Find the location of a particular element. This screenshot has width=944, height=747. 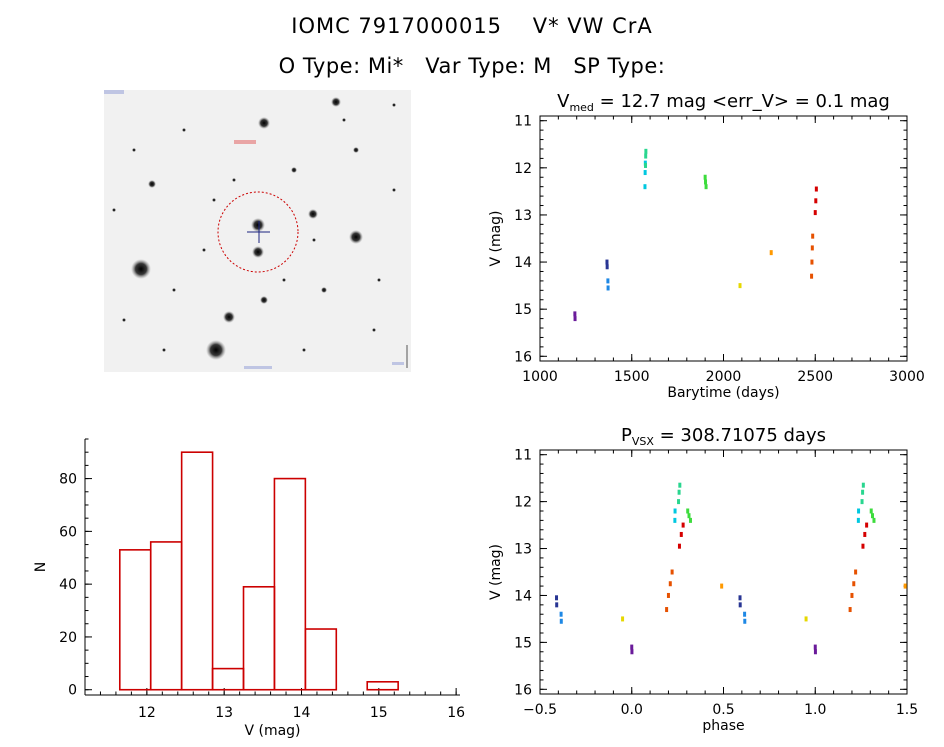

phased-xtick-label: 1.0 is located at coordinates (815, 710).